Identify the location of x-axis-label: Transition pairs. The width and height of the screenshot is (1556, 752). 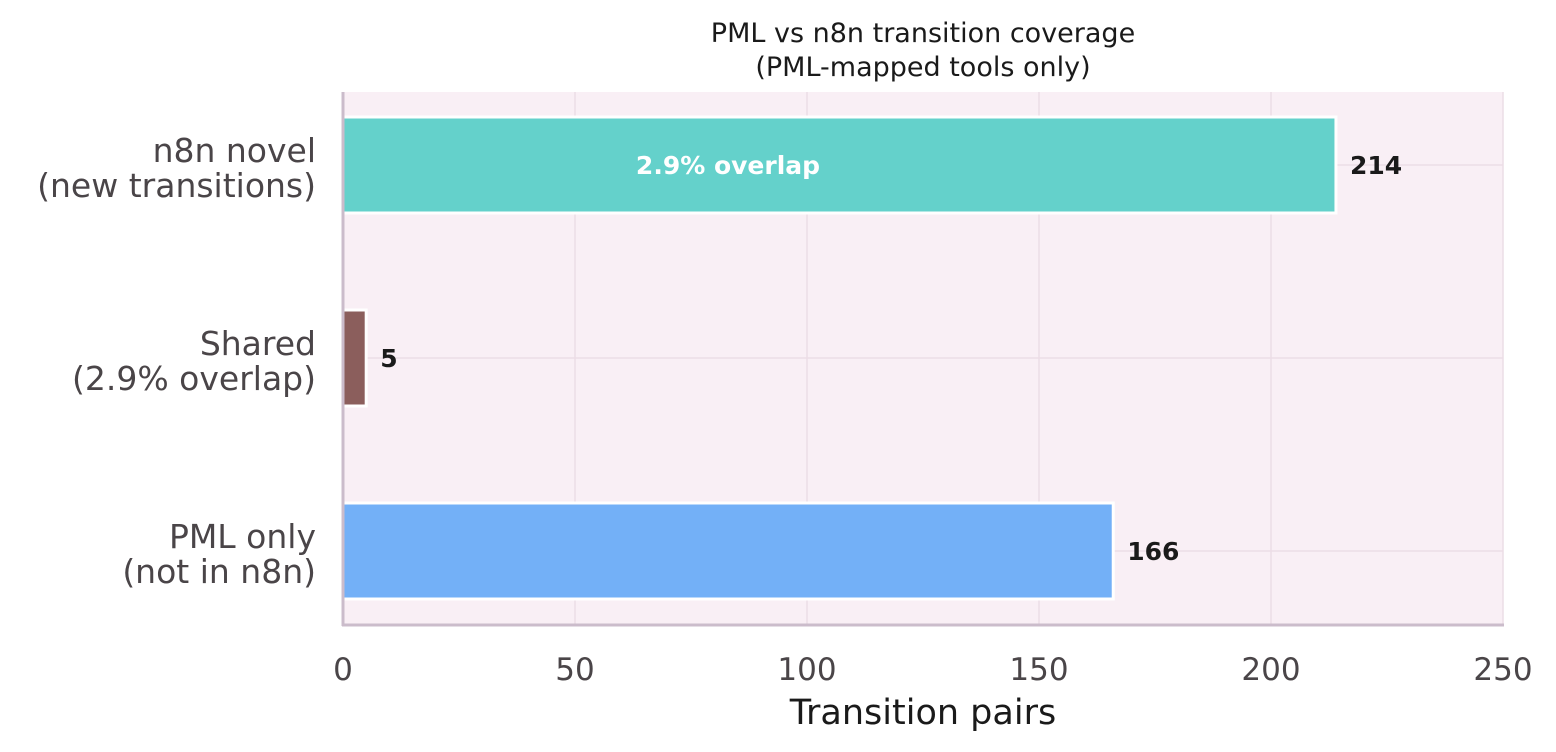
(922, 713).